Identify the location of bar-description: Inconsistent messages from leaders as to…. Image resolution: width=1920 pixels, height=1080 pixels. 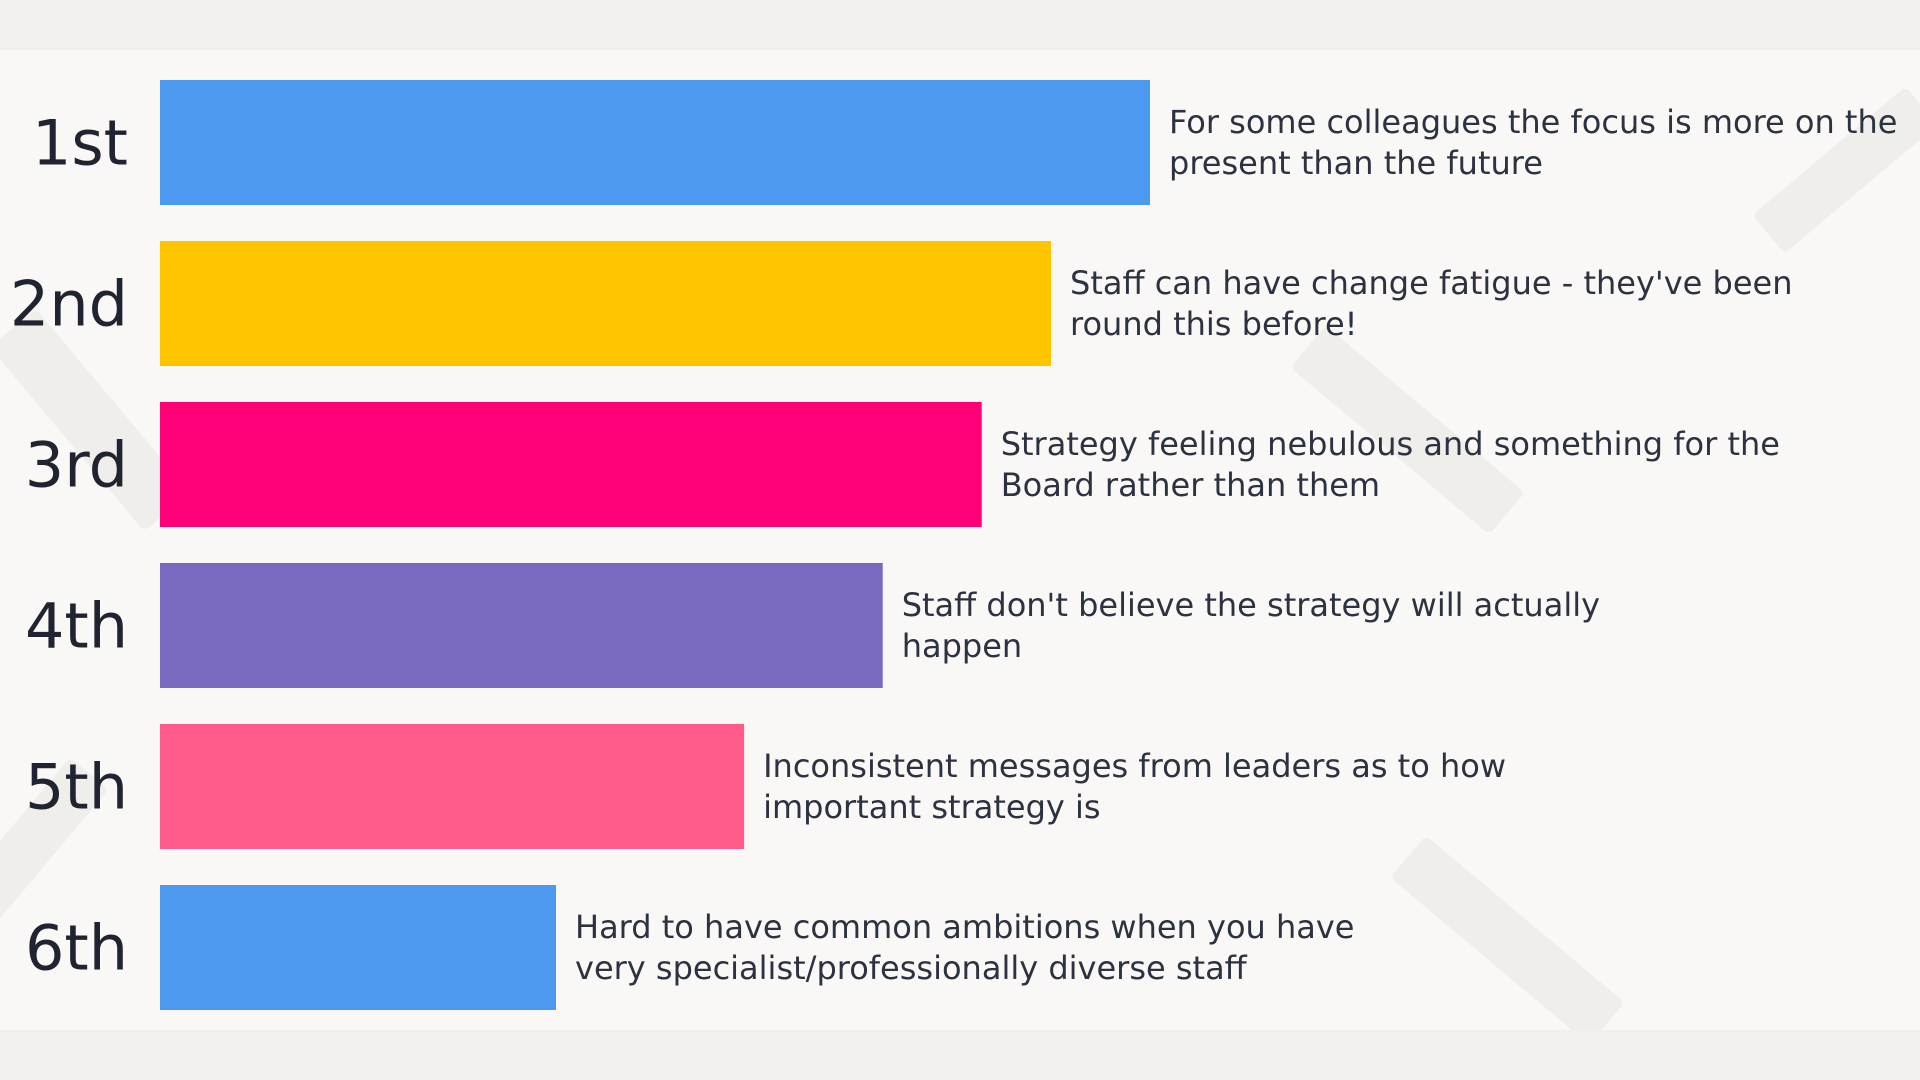
(1134, 766).